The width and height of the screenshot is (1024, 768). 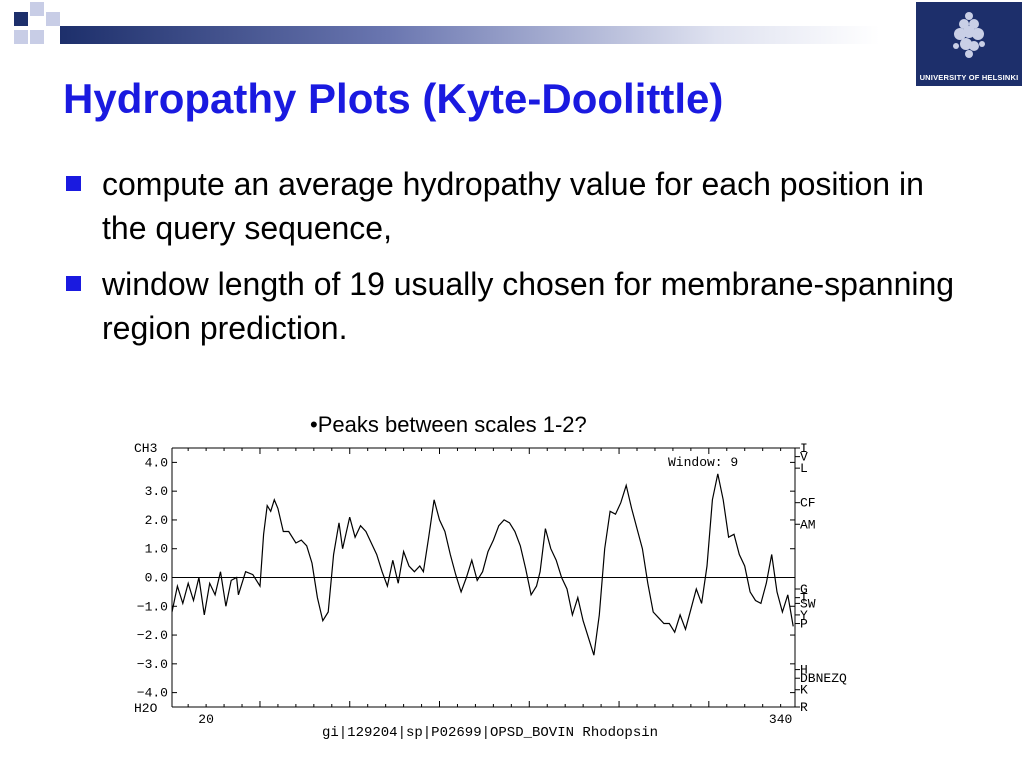 What do you see at coordinates (152, 635) in the screenshot?
I see `y-tick-label: −2.0` at bounding box center [152, 635].